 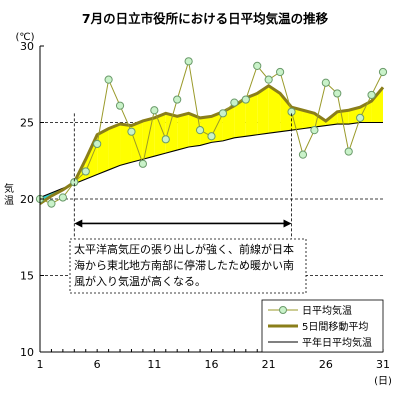 I want to click on y-tick-label: 10, so click(x=27, y=352).